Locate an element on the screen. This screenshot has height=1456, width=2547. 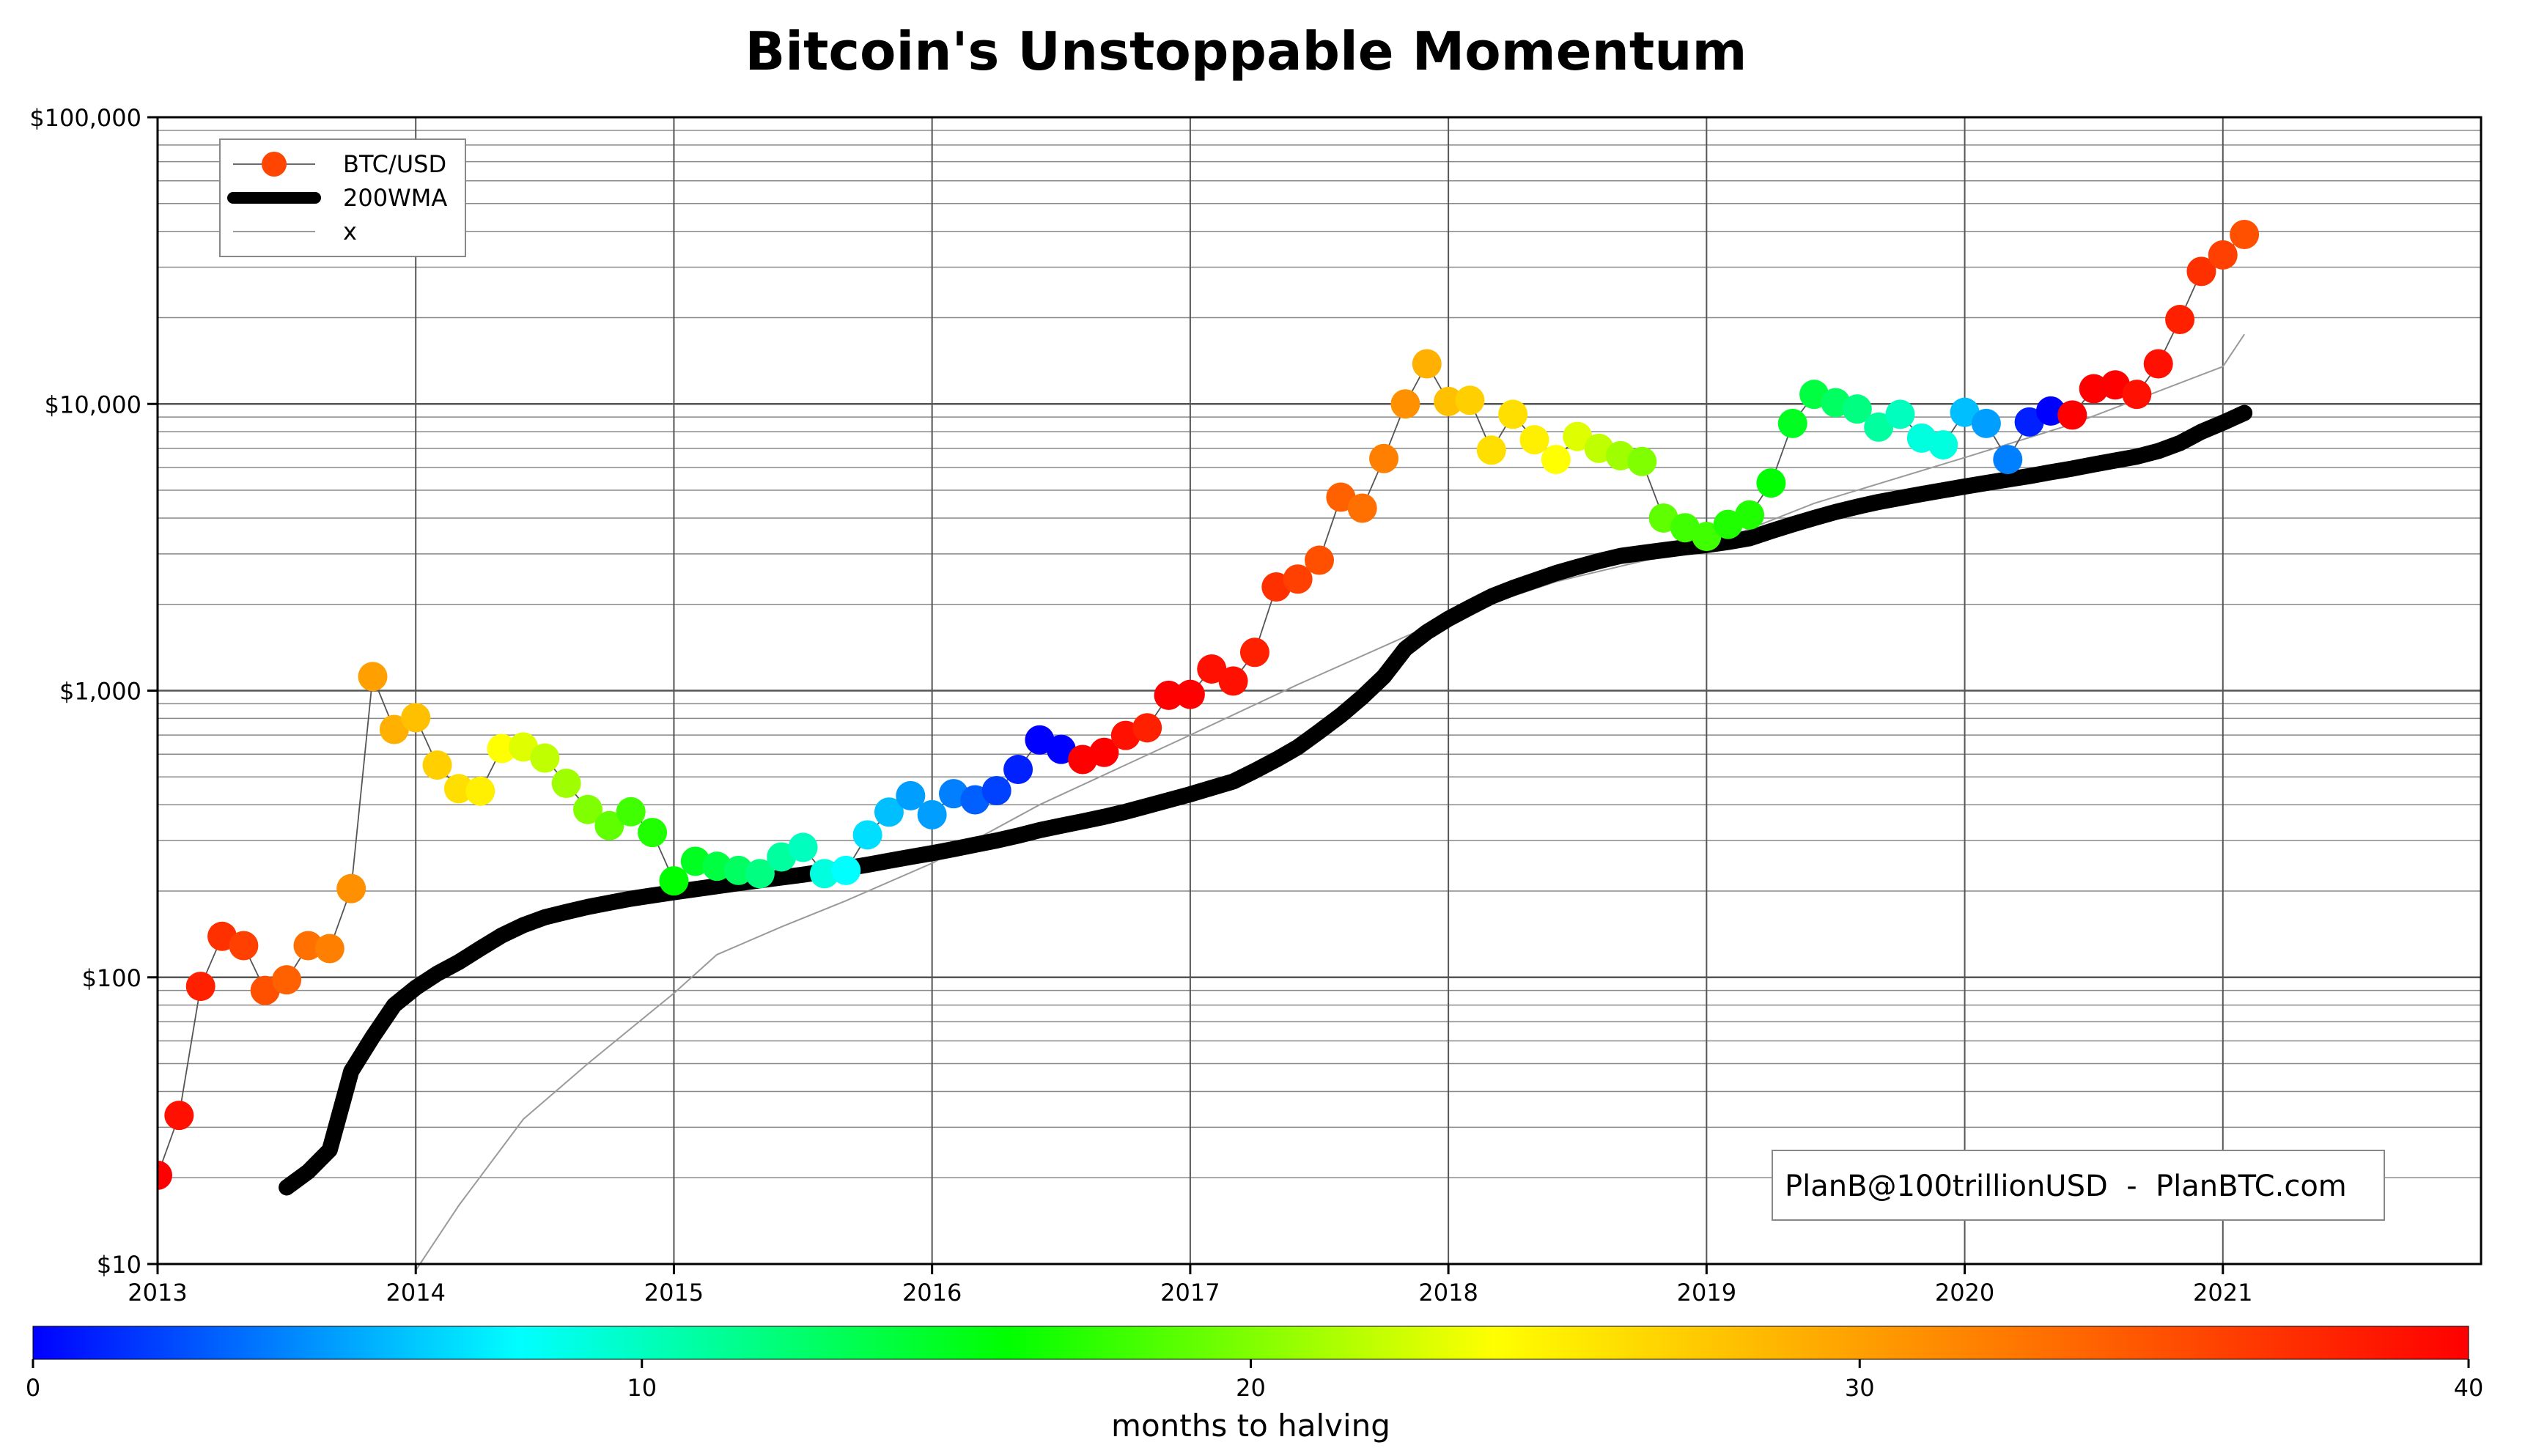
x-tick-label: 2021 is located at coordinates (2222, 1293).